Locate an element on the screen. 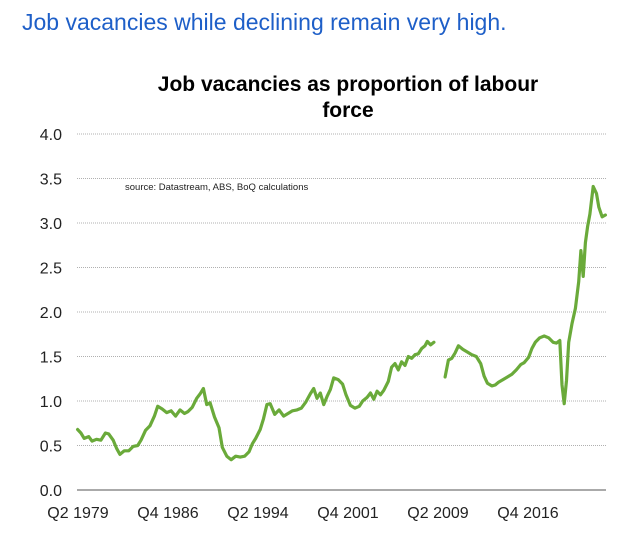 The image size is (644, 559). chart-title-line2: force is located at coordinates (348, 110).